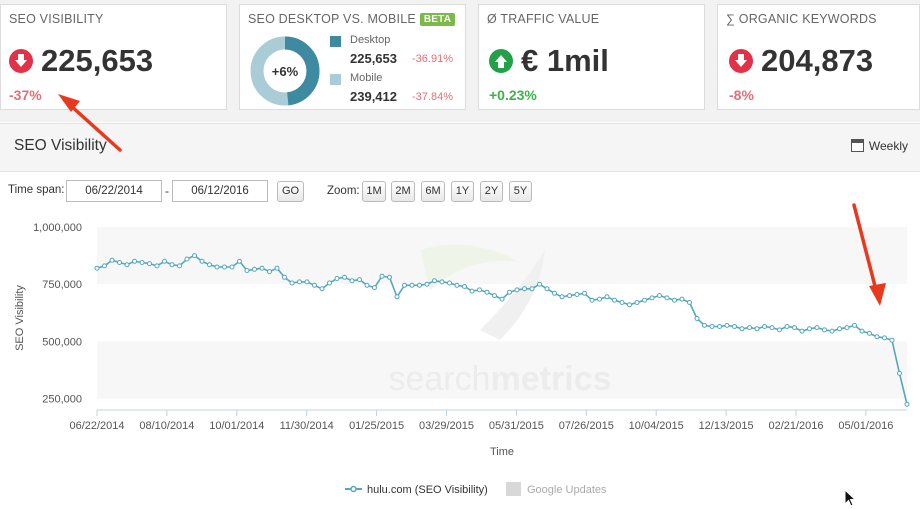 This screenshot has height=509, width=920. Describe the element at coordinates (795, 426) in the screenshot. I see `x-tick-label: 02/21/2016` at that location.